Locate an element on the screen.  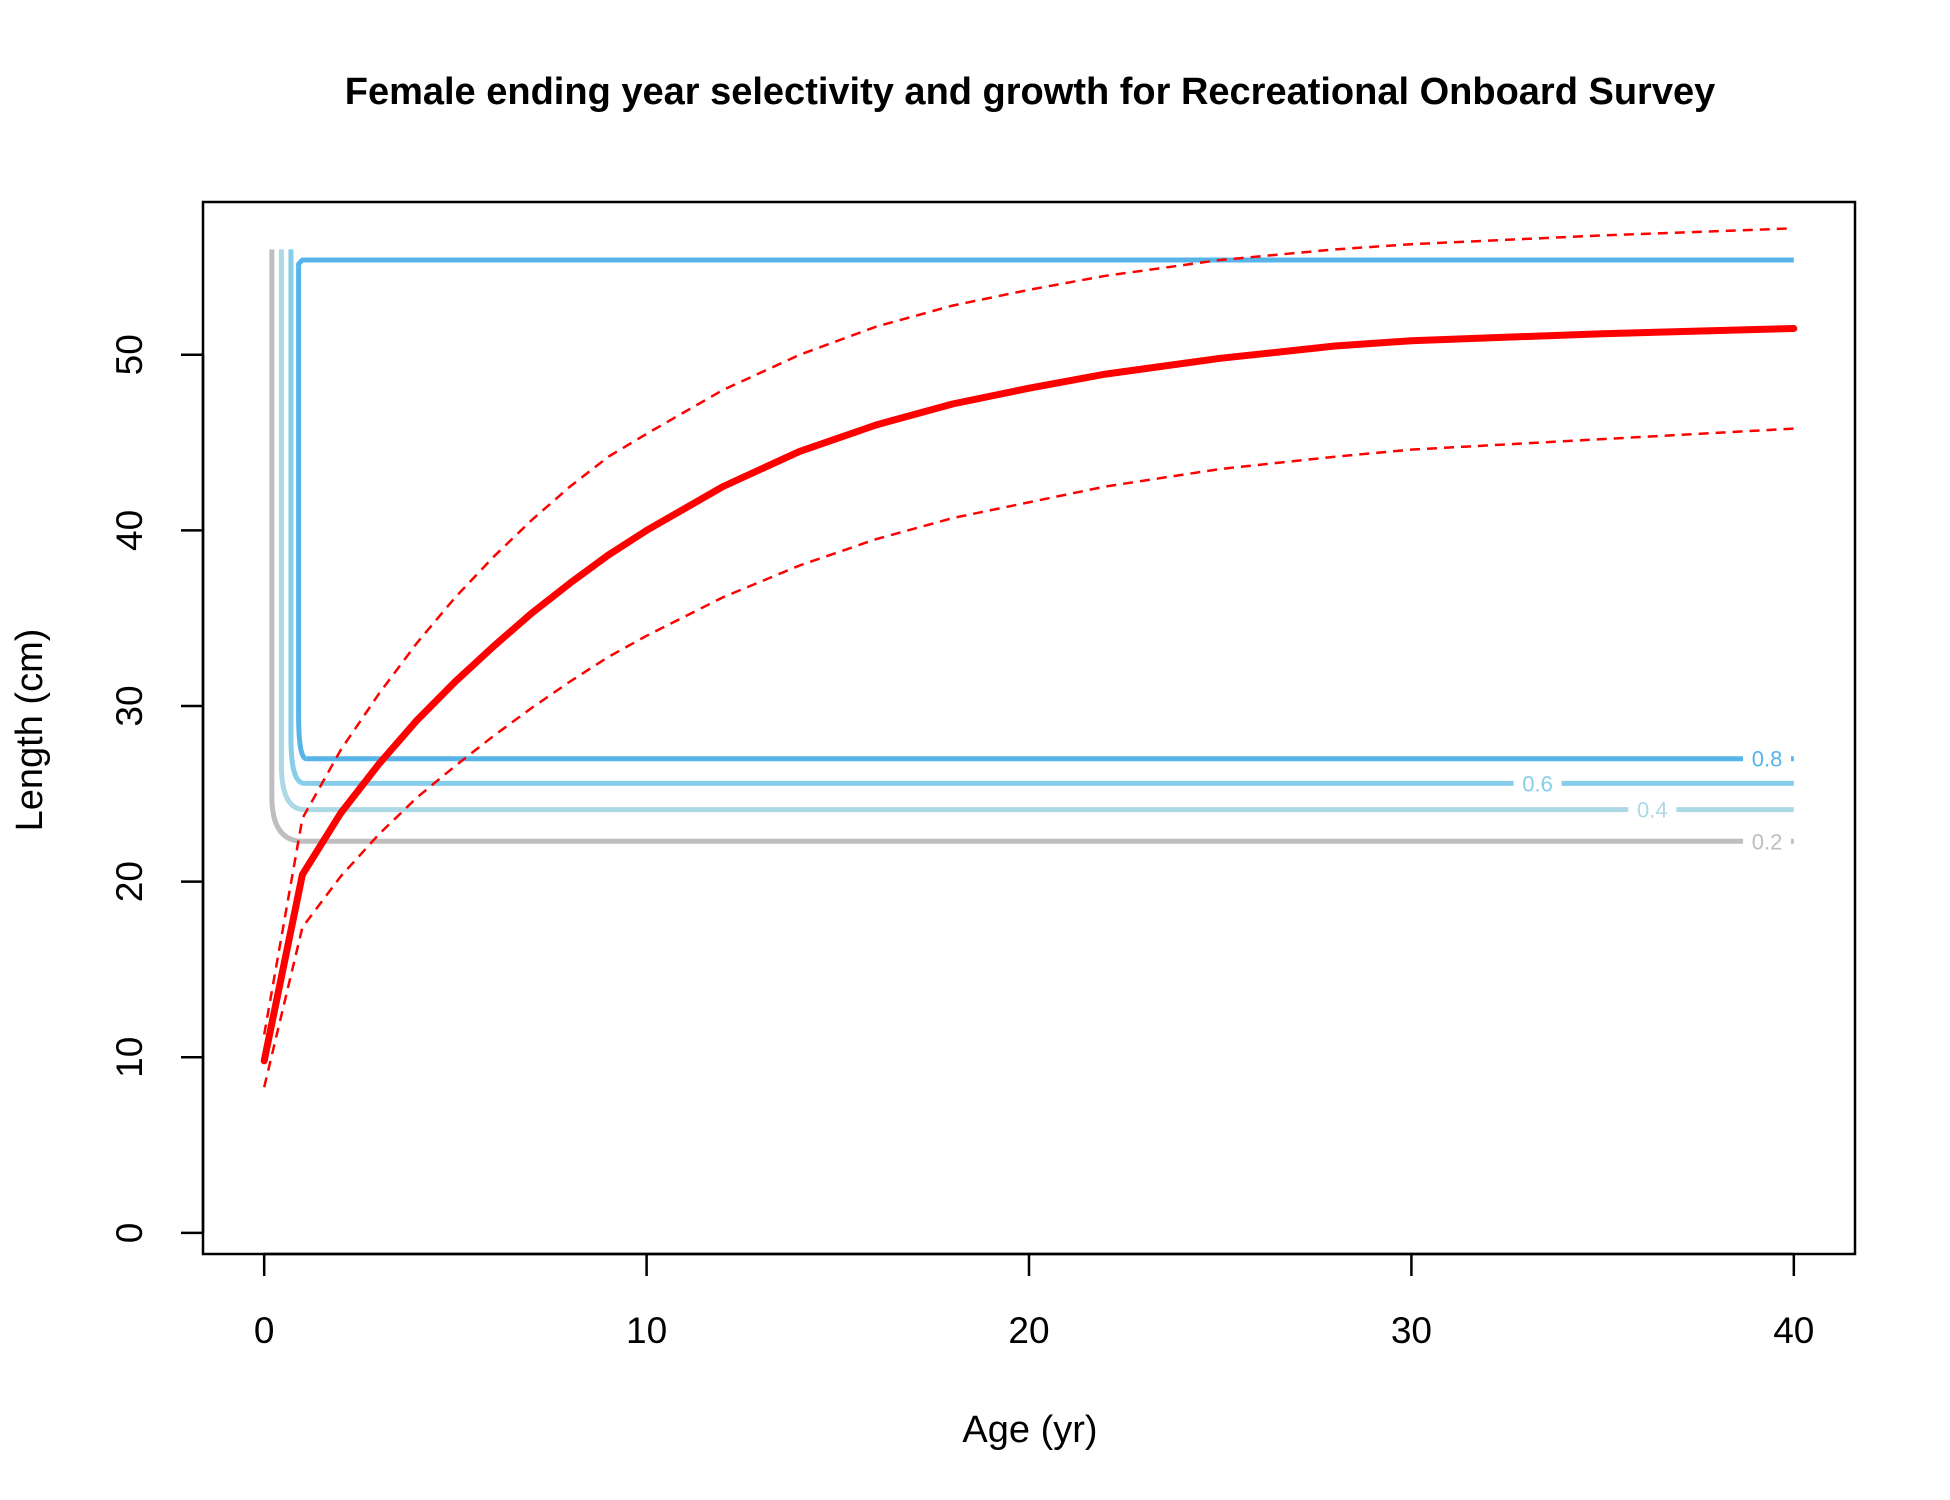
y-tick-label-4: 40 is located at coordinates (129, 530).